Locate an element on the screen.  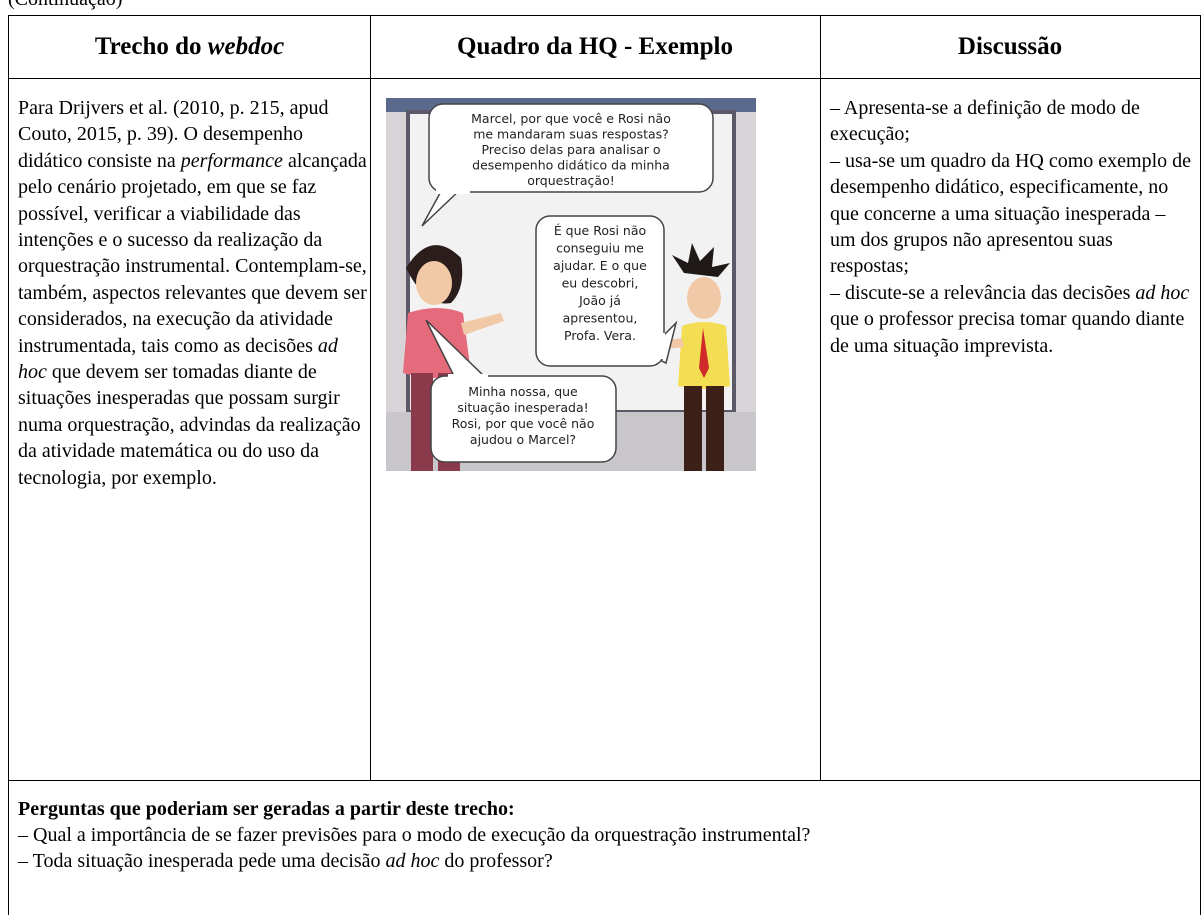
header-cell: Discussão is located at coordinates (1010, 47).